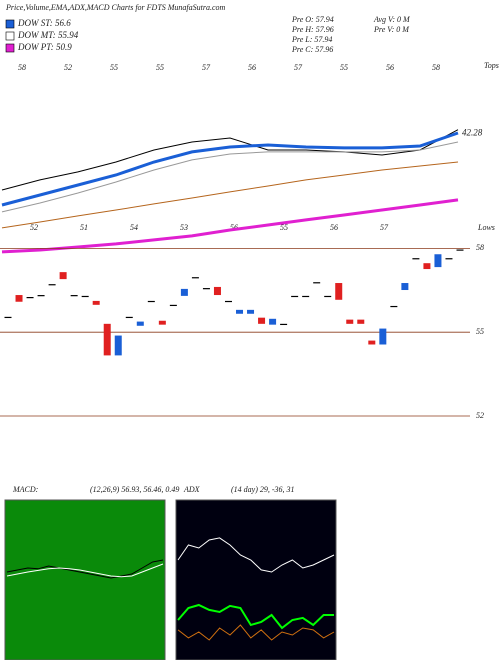 This screenshot has width=500, height=665. I want to click on legend-label: DOW PT: 50.9, so click(44, 47).